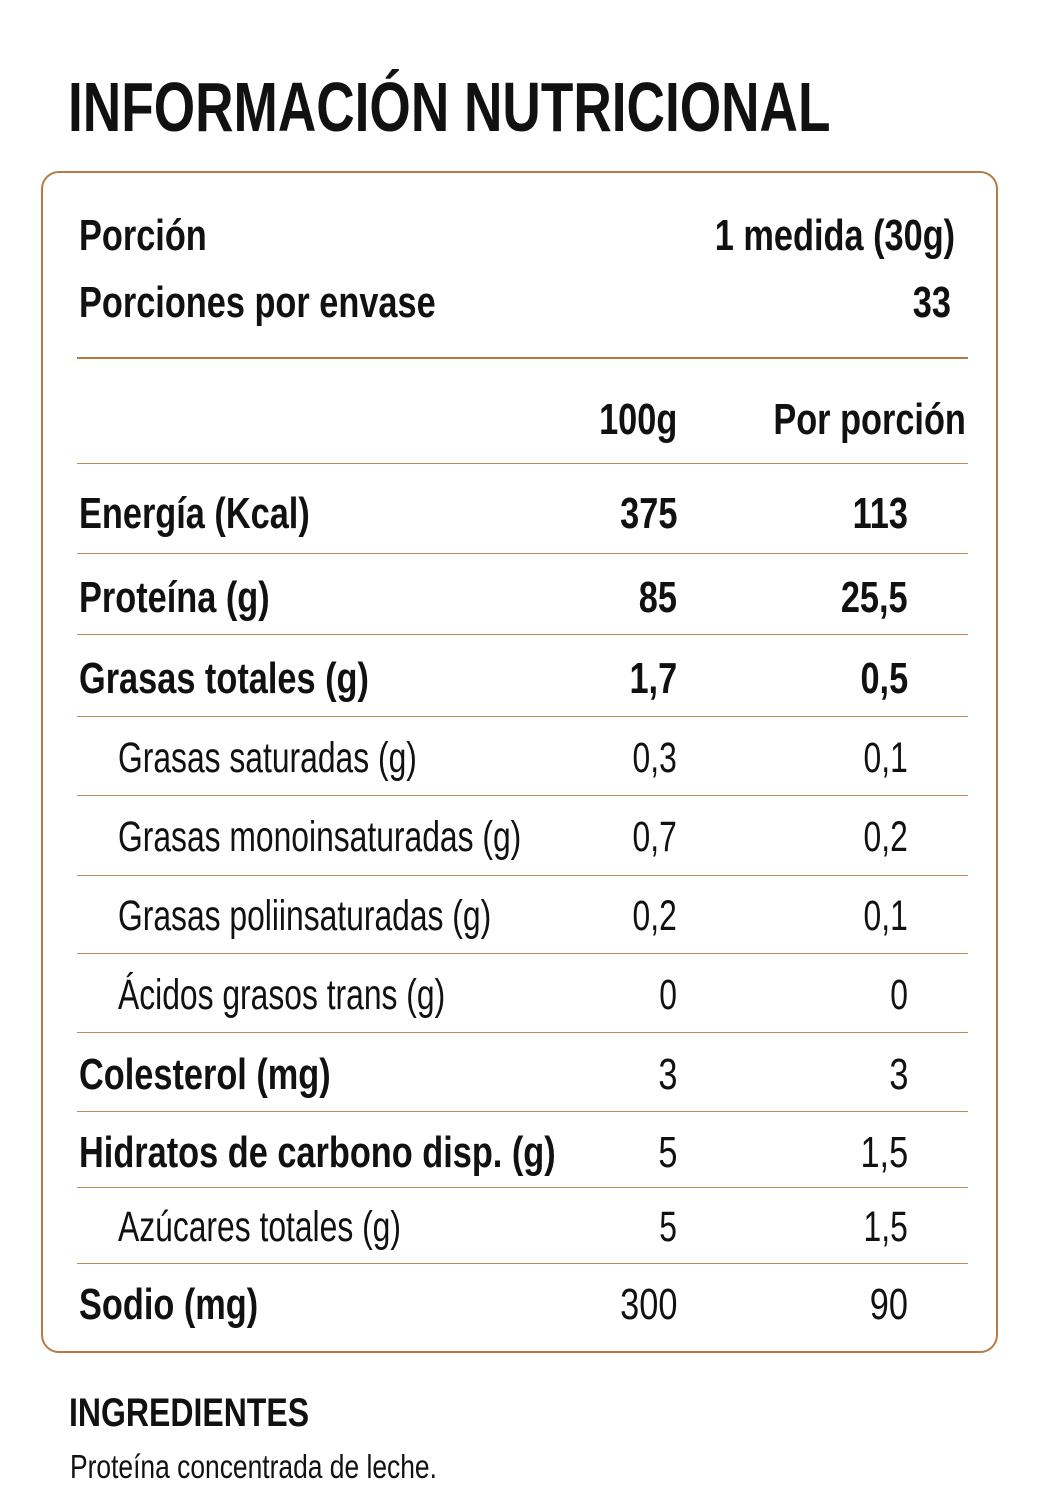 This screenshot has width=1043, height=1508. What do you see at coordinates (317, 1152) in the screenshot?
I see `nutrient-label: Hidratos de carbono disp. (g)` at bounding box center [317, 1152].